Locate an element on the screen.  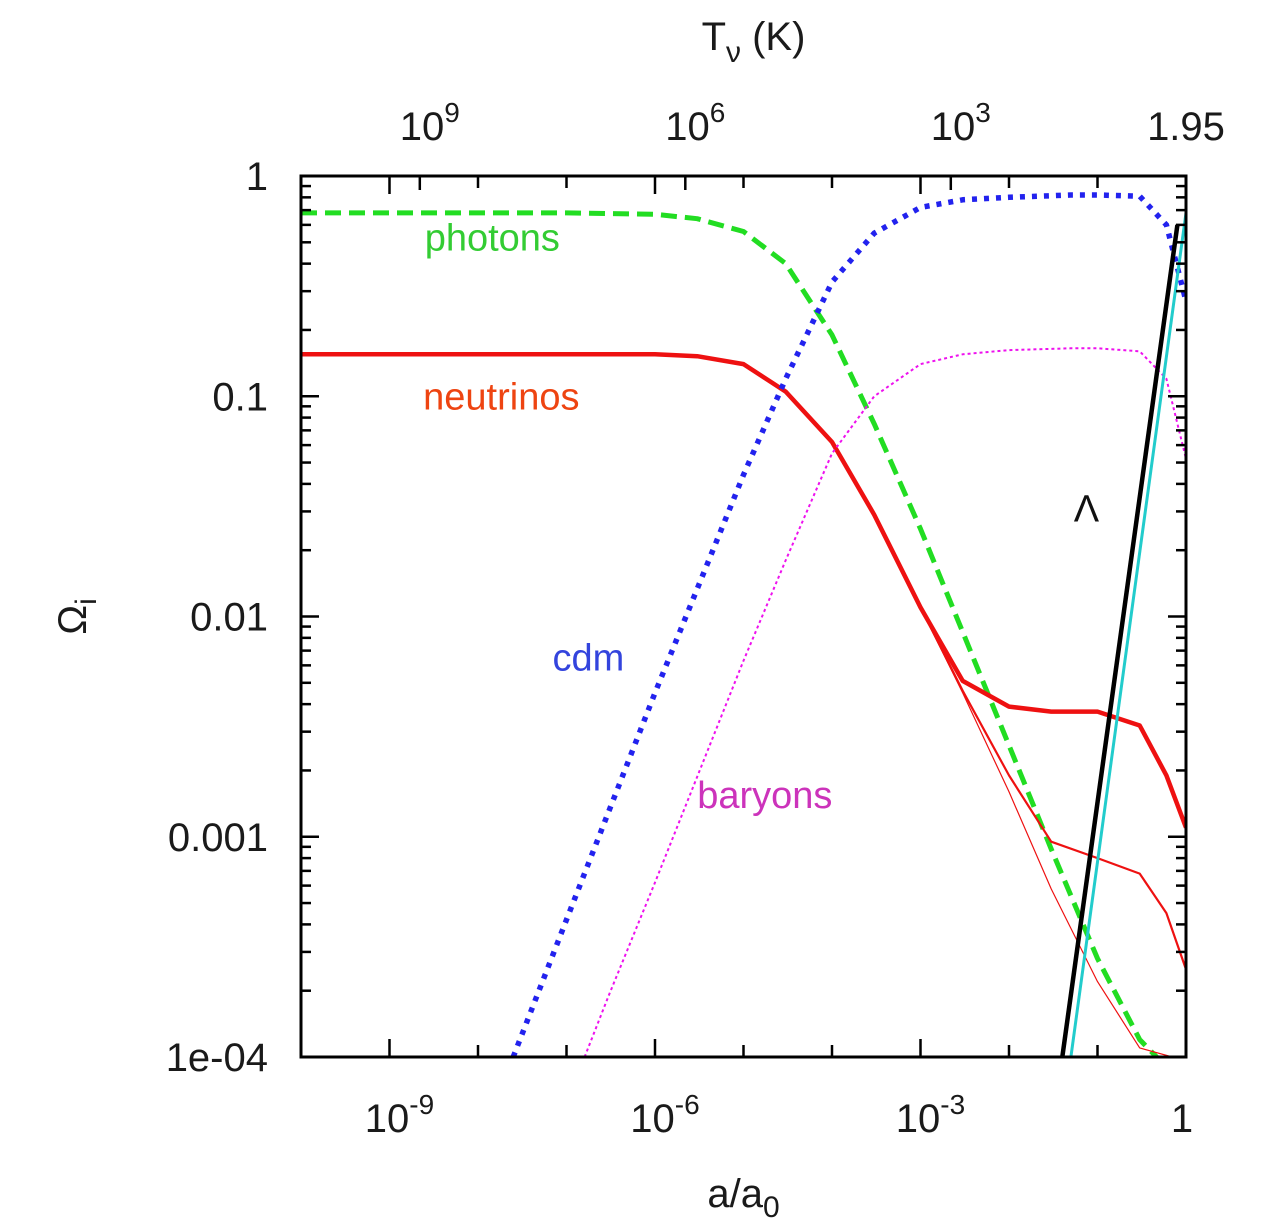
x-tick-label: 10⁻⁶ is located at coordinates (664, 1115).